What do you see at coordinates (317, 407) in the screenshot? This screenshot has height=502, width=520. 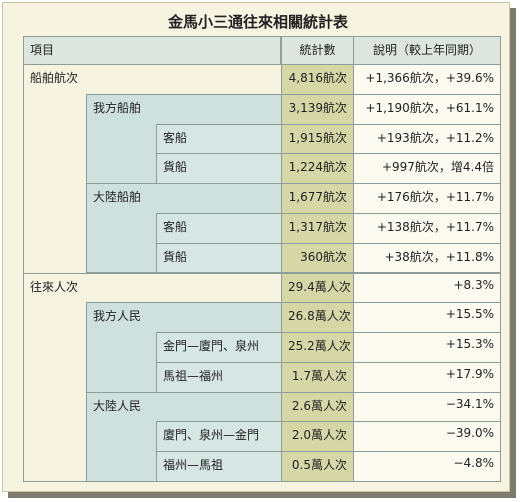 I see `stat-value: 2.6萬人次` at bounding box center [317, 407].